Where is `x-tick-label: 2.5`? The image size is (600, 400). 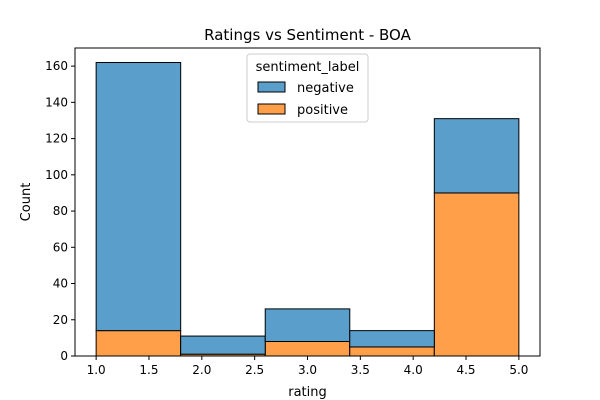
x-tick-label: 2.5 is located at coordinates (254, 370).